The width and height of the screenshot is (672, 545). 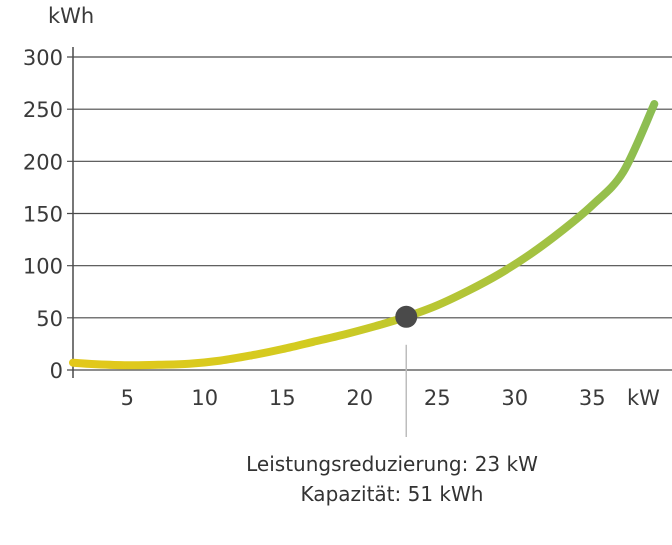 I want to click on y-tick-250: 250, so click(x=43, y=110).